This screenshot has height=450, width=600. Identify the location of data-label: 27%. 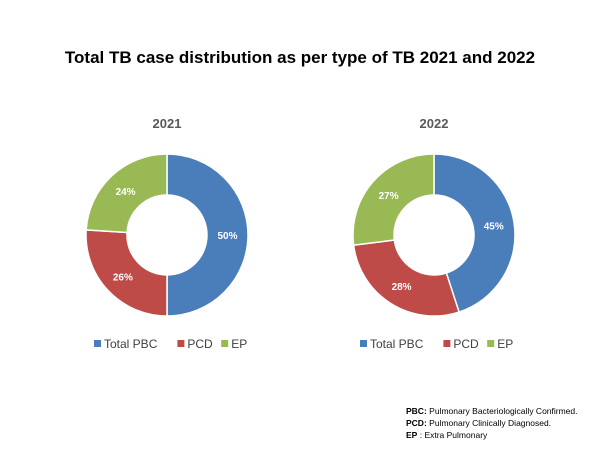
(389, 196).